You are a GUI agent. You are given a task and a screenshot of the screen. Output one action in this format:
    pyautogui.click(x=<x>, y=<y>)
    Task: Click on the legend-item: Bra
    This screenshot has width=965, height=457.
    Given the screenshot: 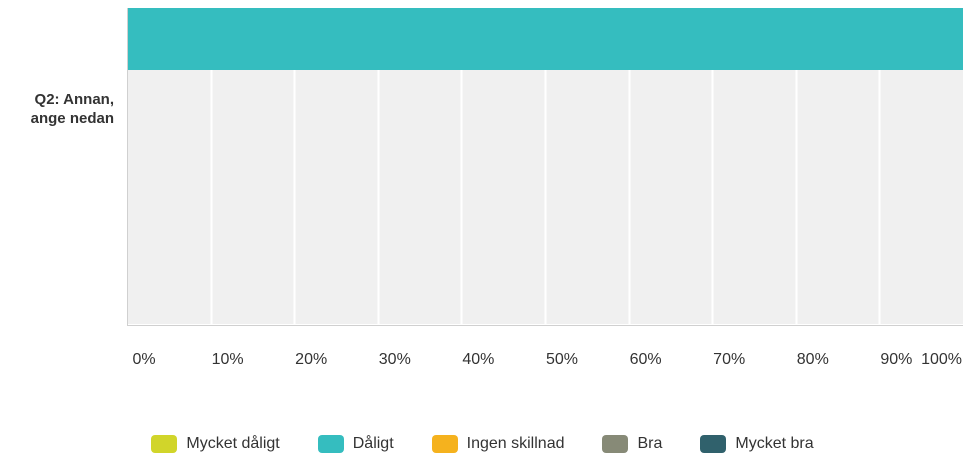 What is the action you would take?
    pyautogui.click(x=632, y=444)
    